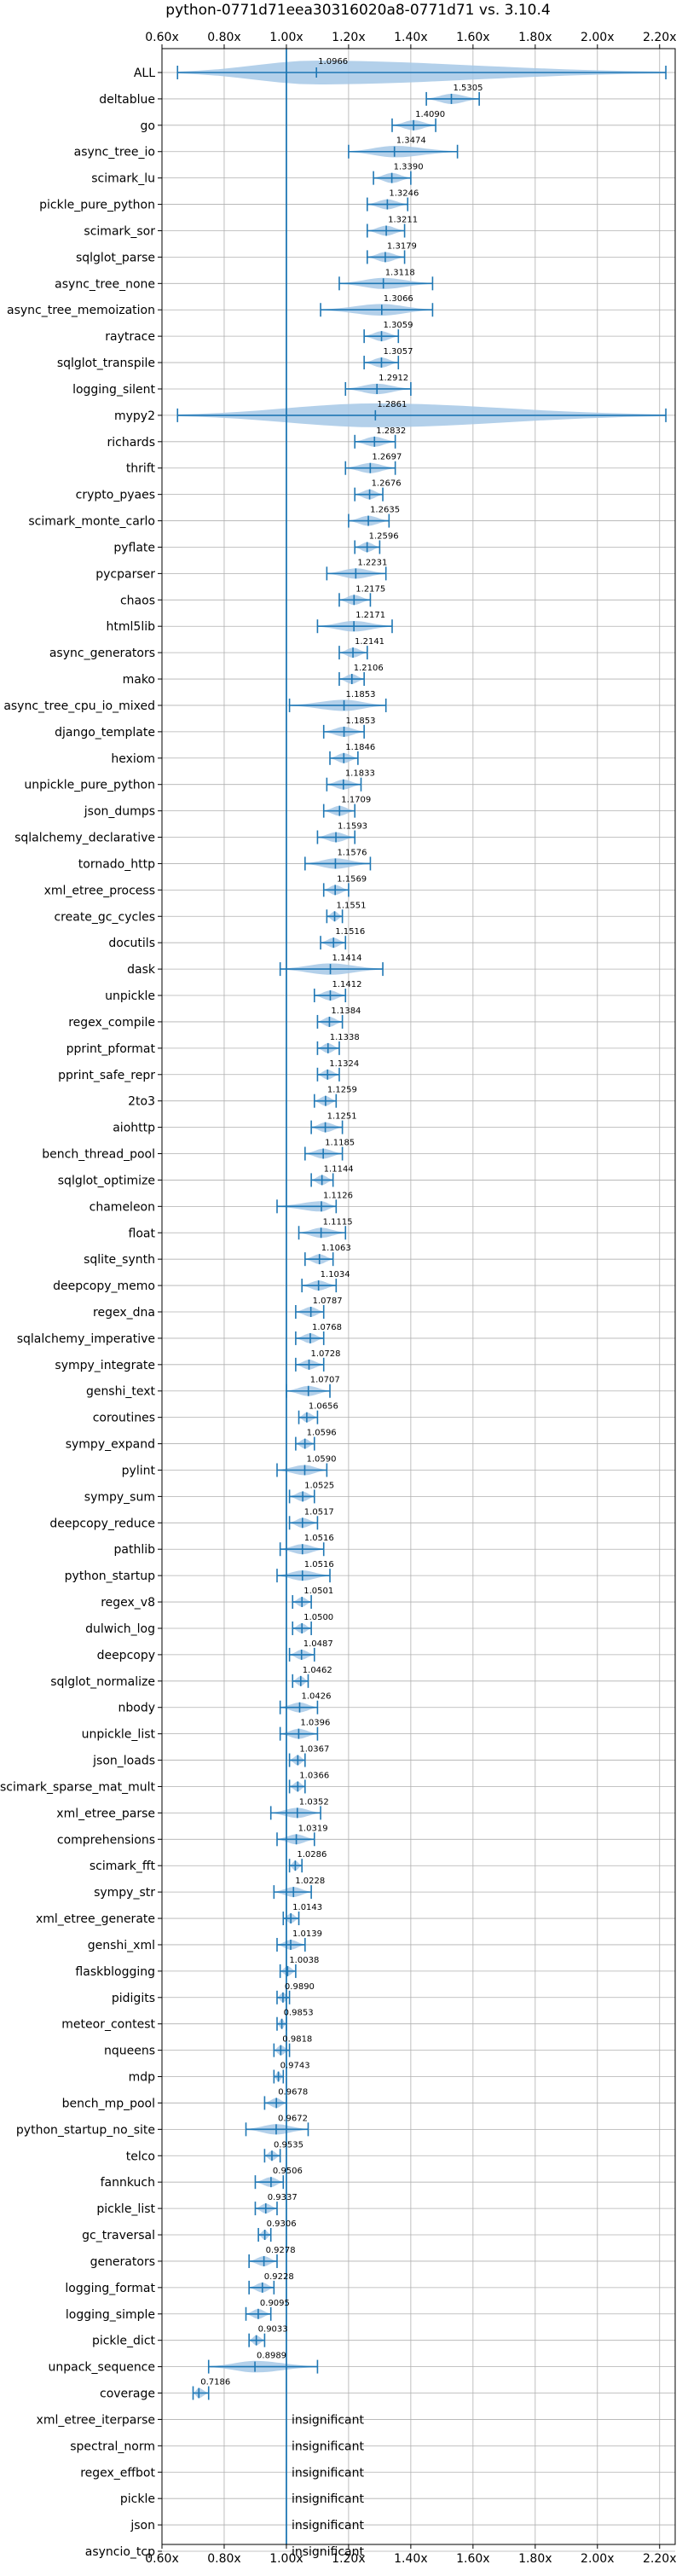  What do you see at coordinates (78, 1787) in the screenshot?
I see `category-label: scimark_sparse_mat_mult` at bounding box center [78, 1787].